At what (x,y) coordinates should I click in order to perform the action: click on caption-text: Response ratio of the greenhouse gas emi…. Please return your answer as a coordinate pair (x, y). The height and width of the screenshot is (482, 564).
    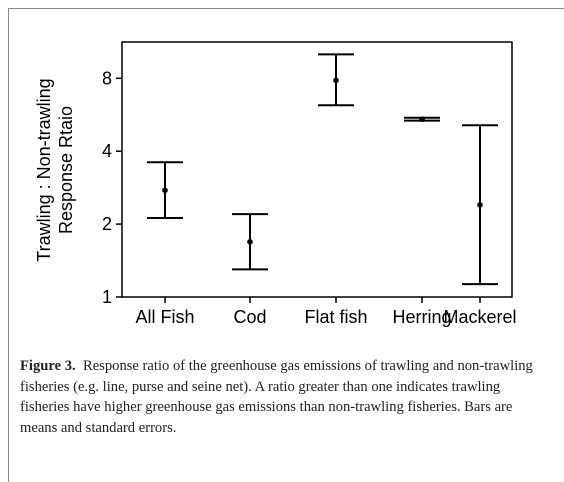
    Looking at the image, I should click on (276, 397).